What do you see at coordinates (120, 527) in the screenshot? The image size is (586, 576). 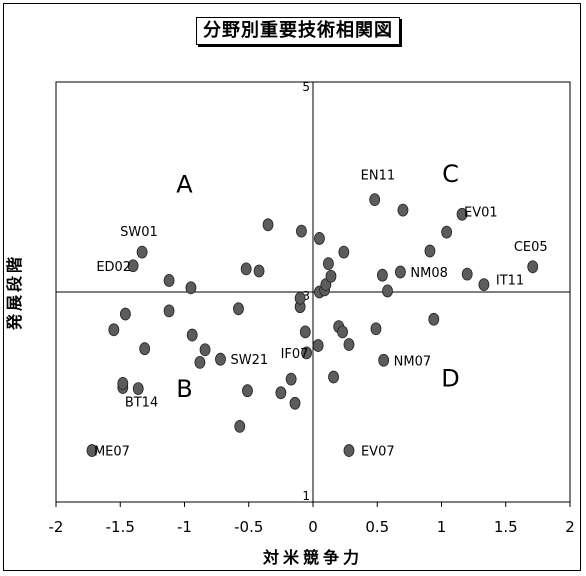 I see `x-tick-label: -1.5` at bounding box center [120, 527].